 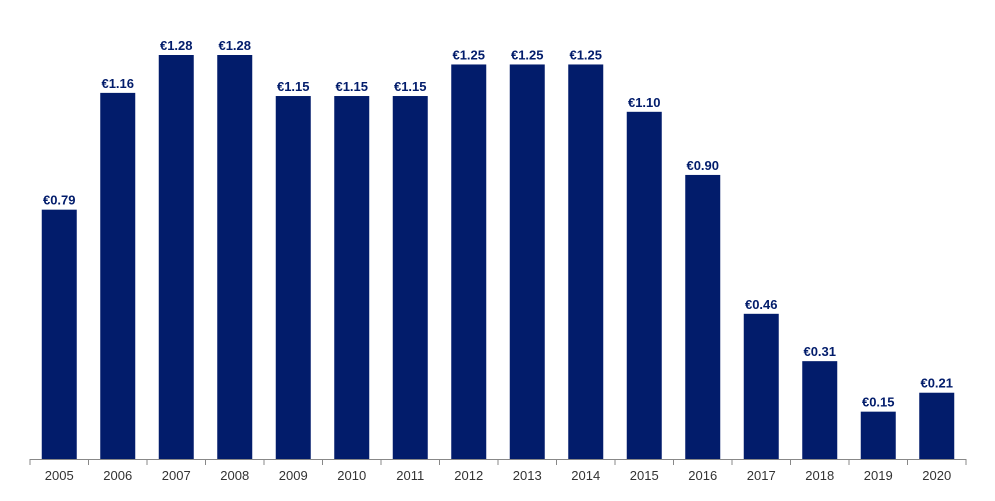 What do you see at coordinates (410, 475) in the screenshot?
I see `x-tick-label-2011: 2011` at bounding box center [410, 475].